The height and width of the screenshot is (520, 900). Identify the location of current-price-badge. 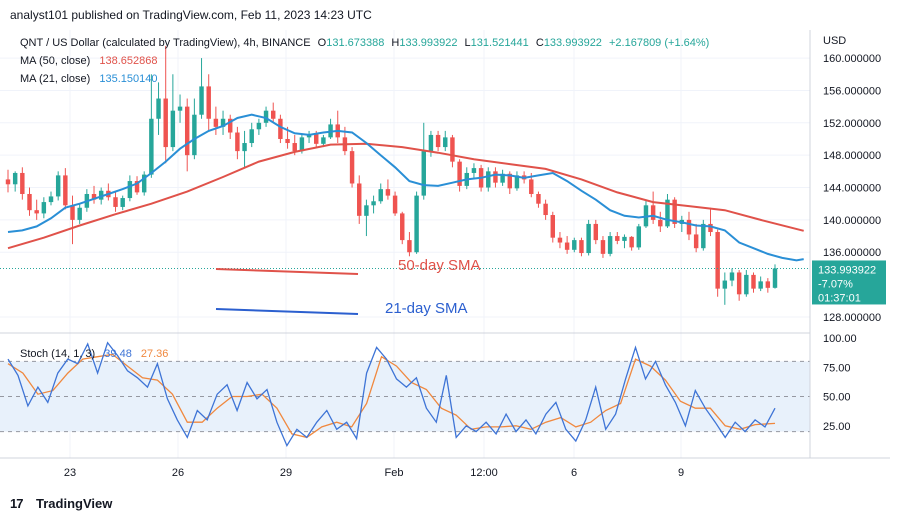
(849, 282).